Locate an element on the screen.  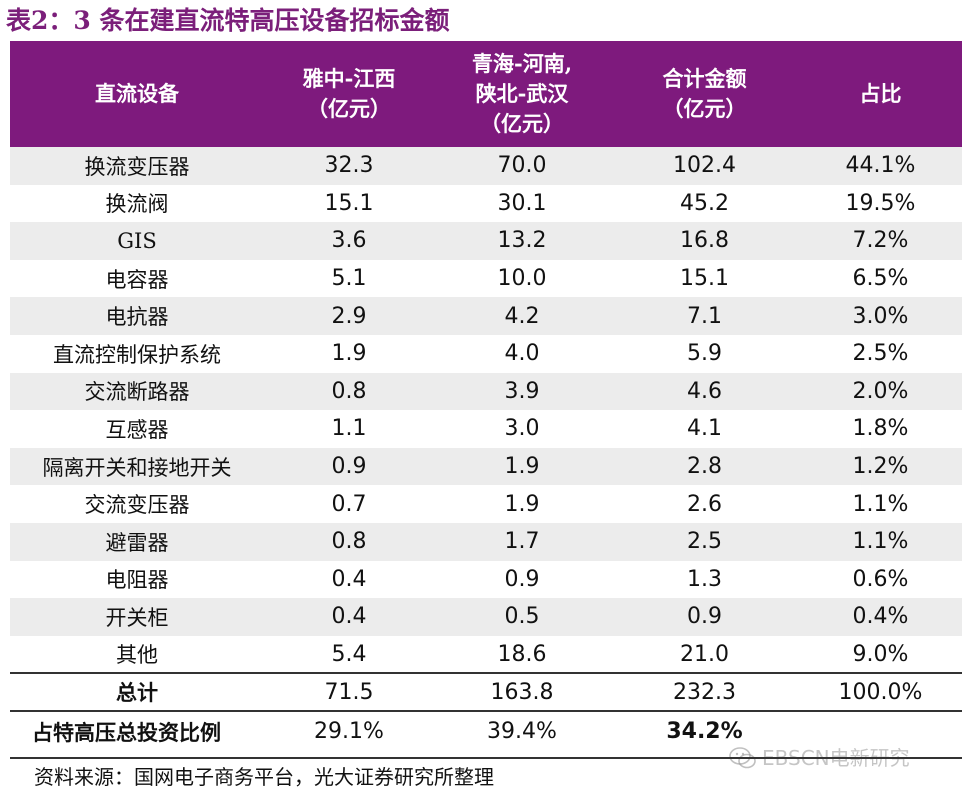
value-share: 1.8% is located at coordinates (880, 429).